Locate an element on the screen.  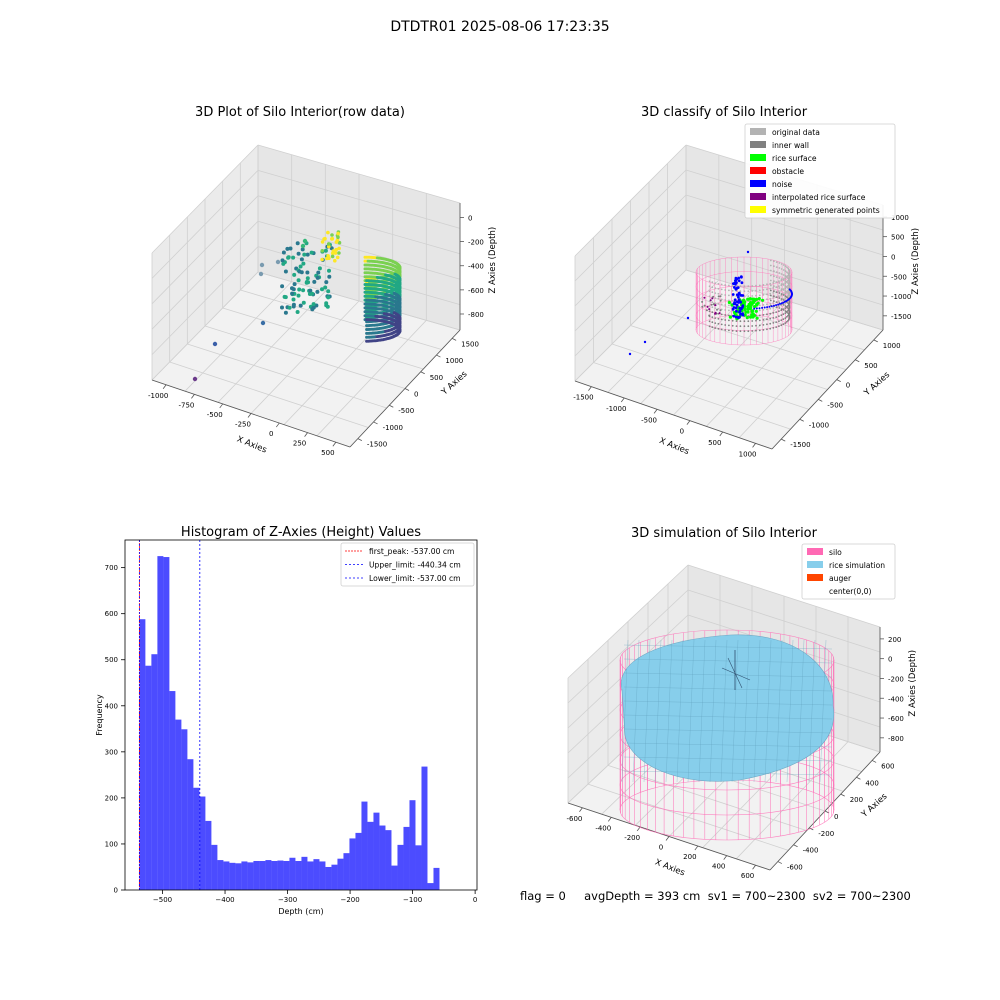
y-tick-label: -500 is located at coordinates (835, 405).